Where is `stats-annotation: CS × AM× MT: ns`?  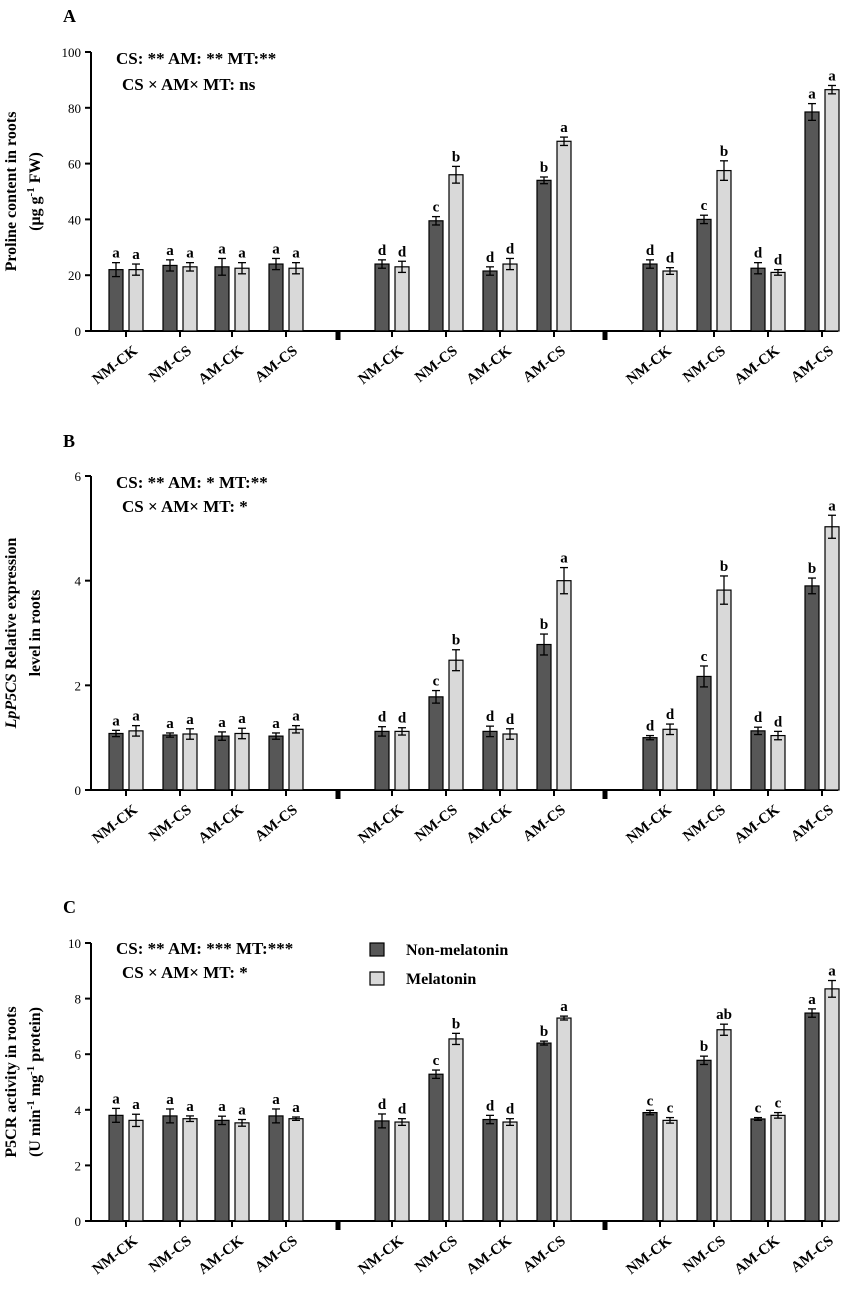 stats-annotation: CS × AM× MT: ns is located at coordinates (189, 84).